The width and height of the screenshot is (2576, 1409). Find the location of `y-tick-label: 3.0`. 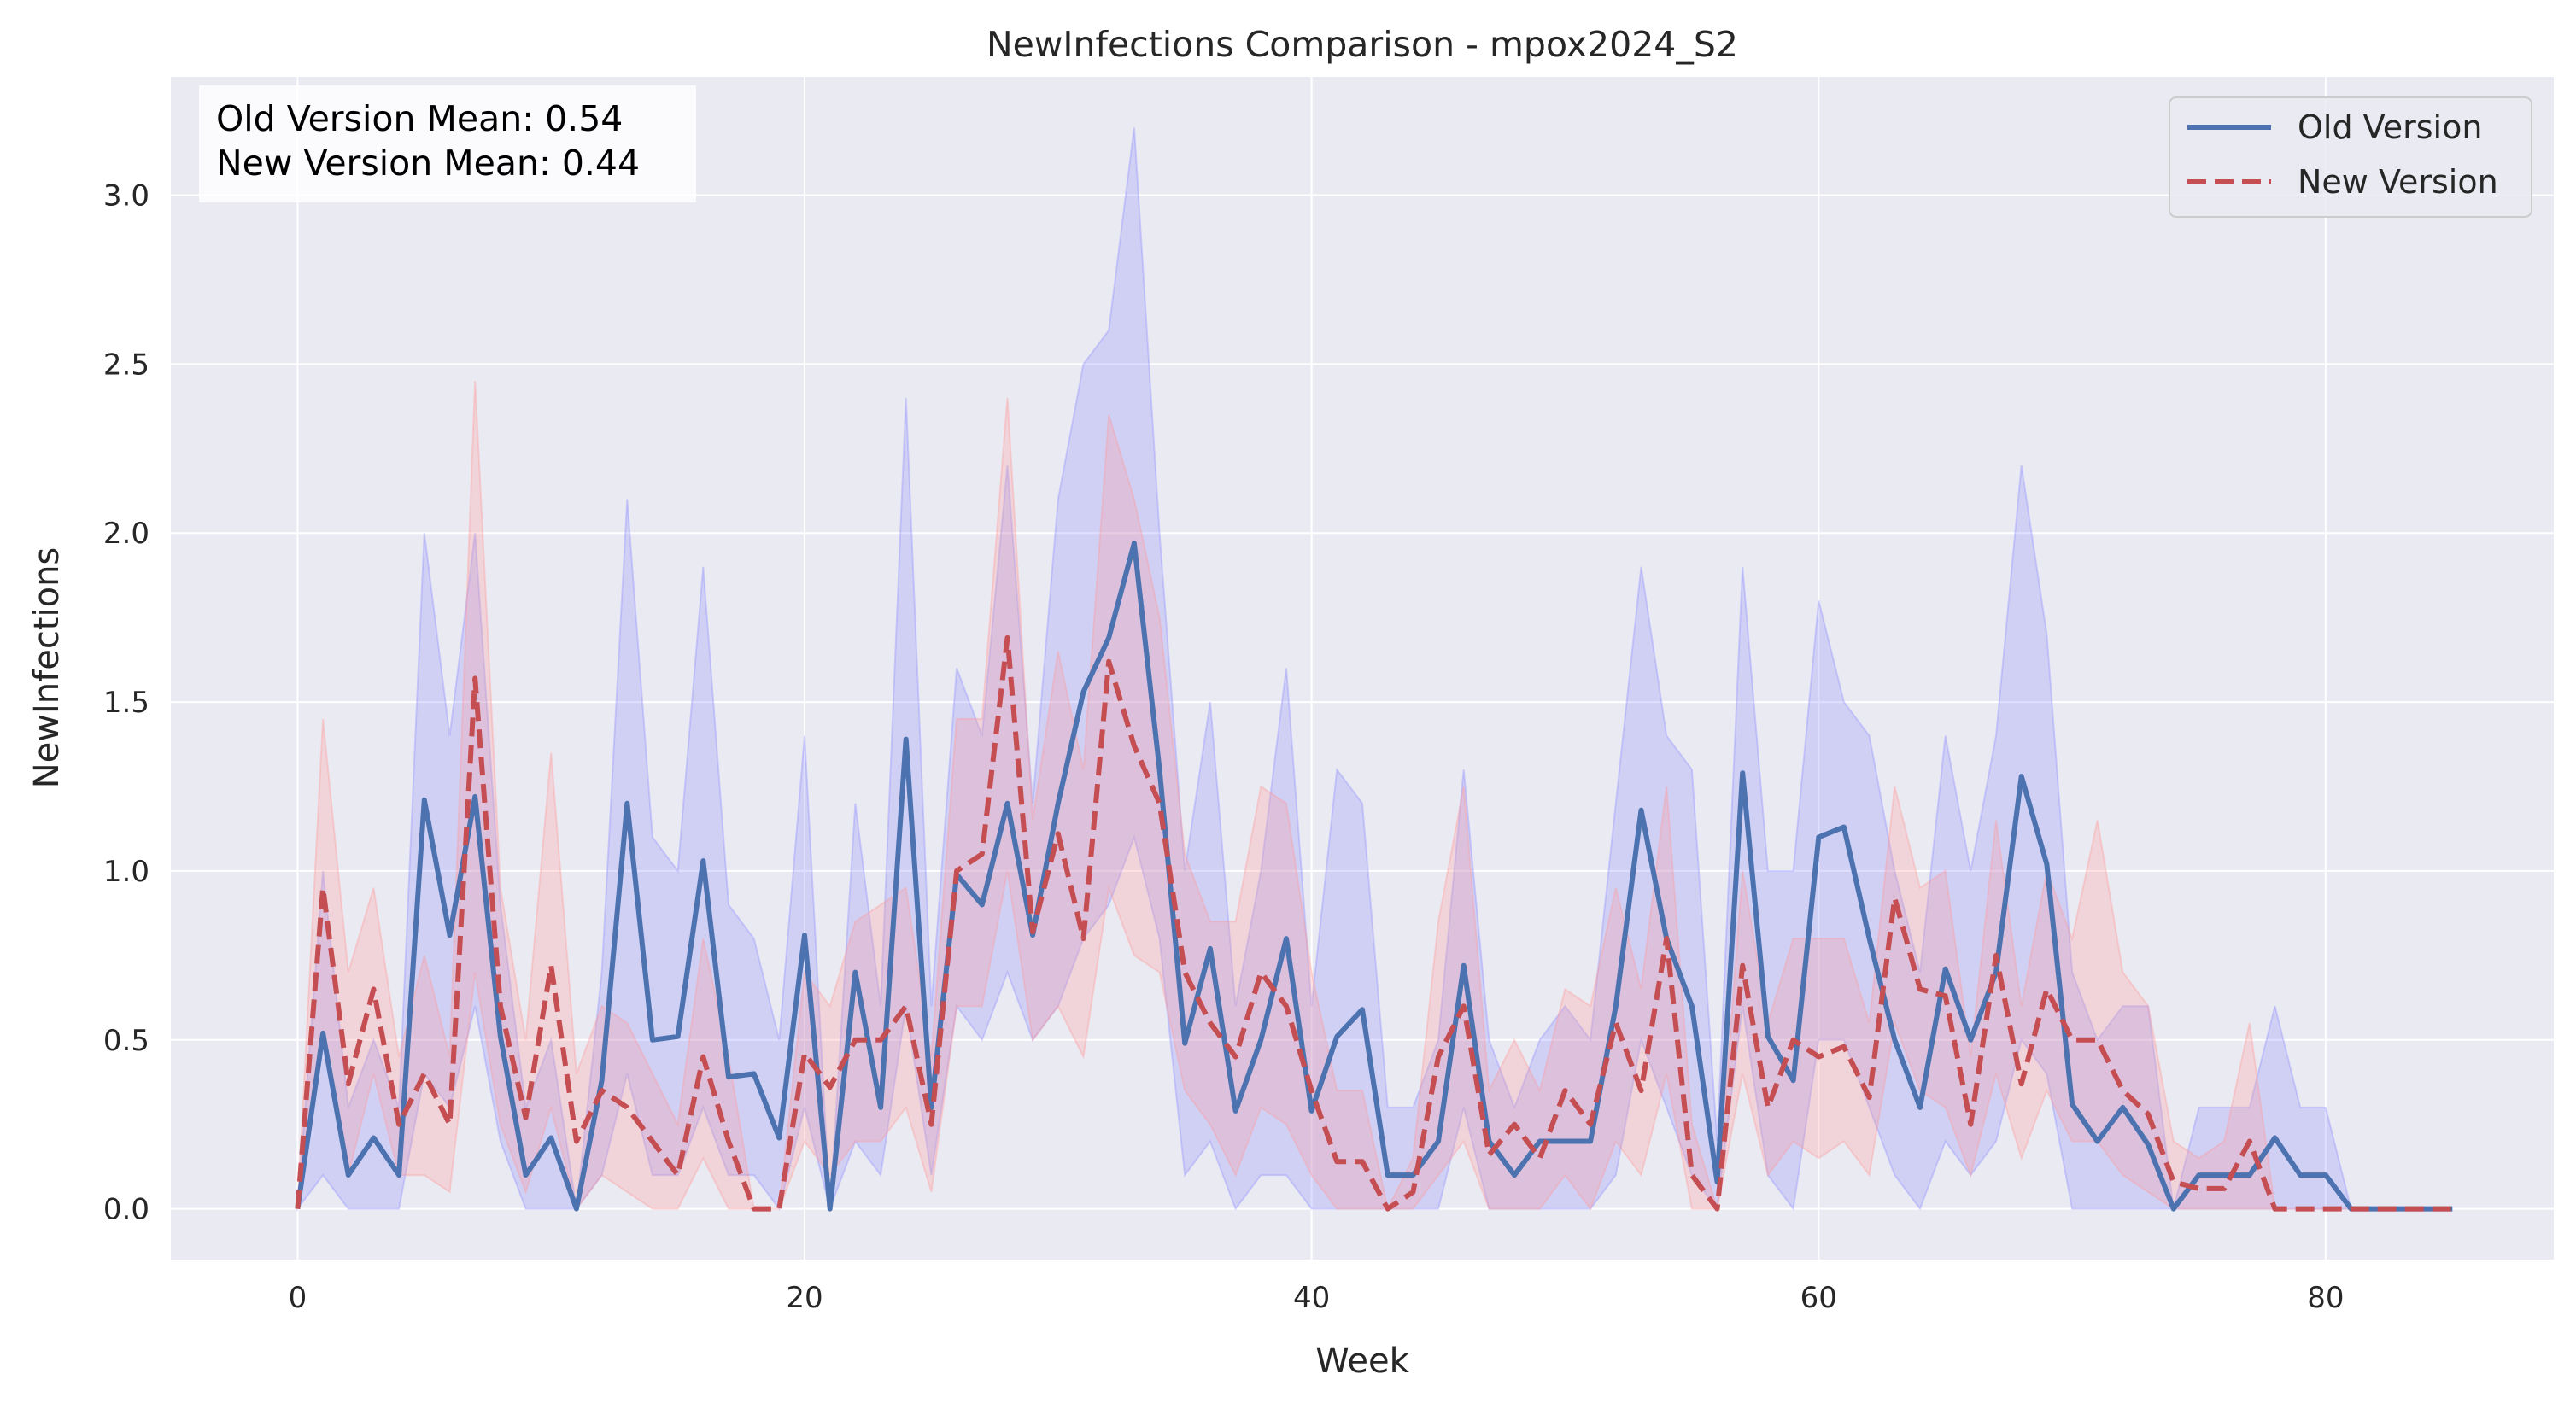

y-tick-label: 3.0 is located at coordinates (126, 196).